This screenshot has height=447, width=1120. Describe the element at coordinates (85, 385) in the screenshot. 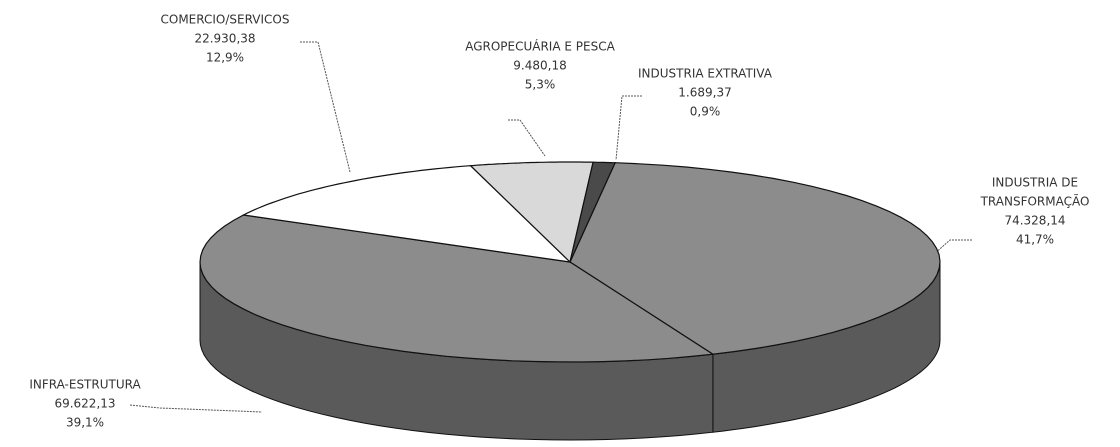

I see `slice-label: INFRA-ESTRUTURA` at that location.